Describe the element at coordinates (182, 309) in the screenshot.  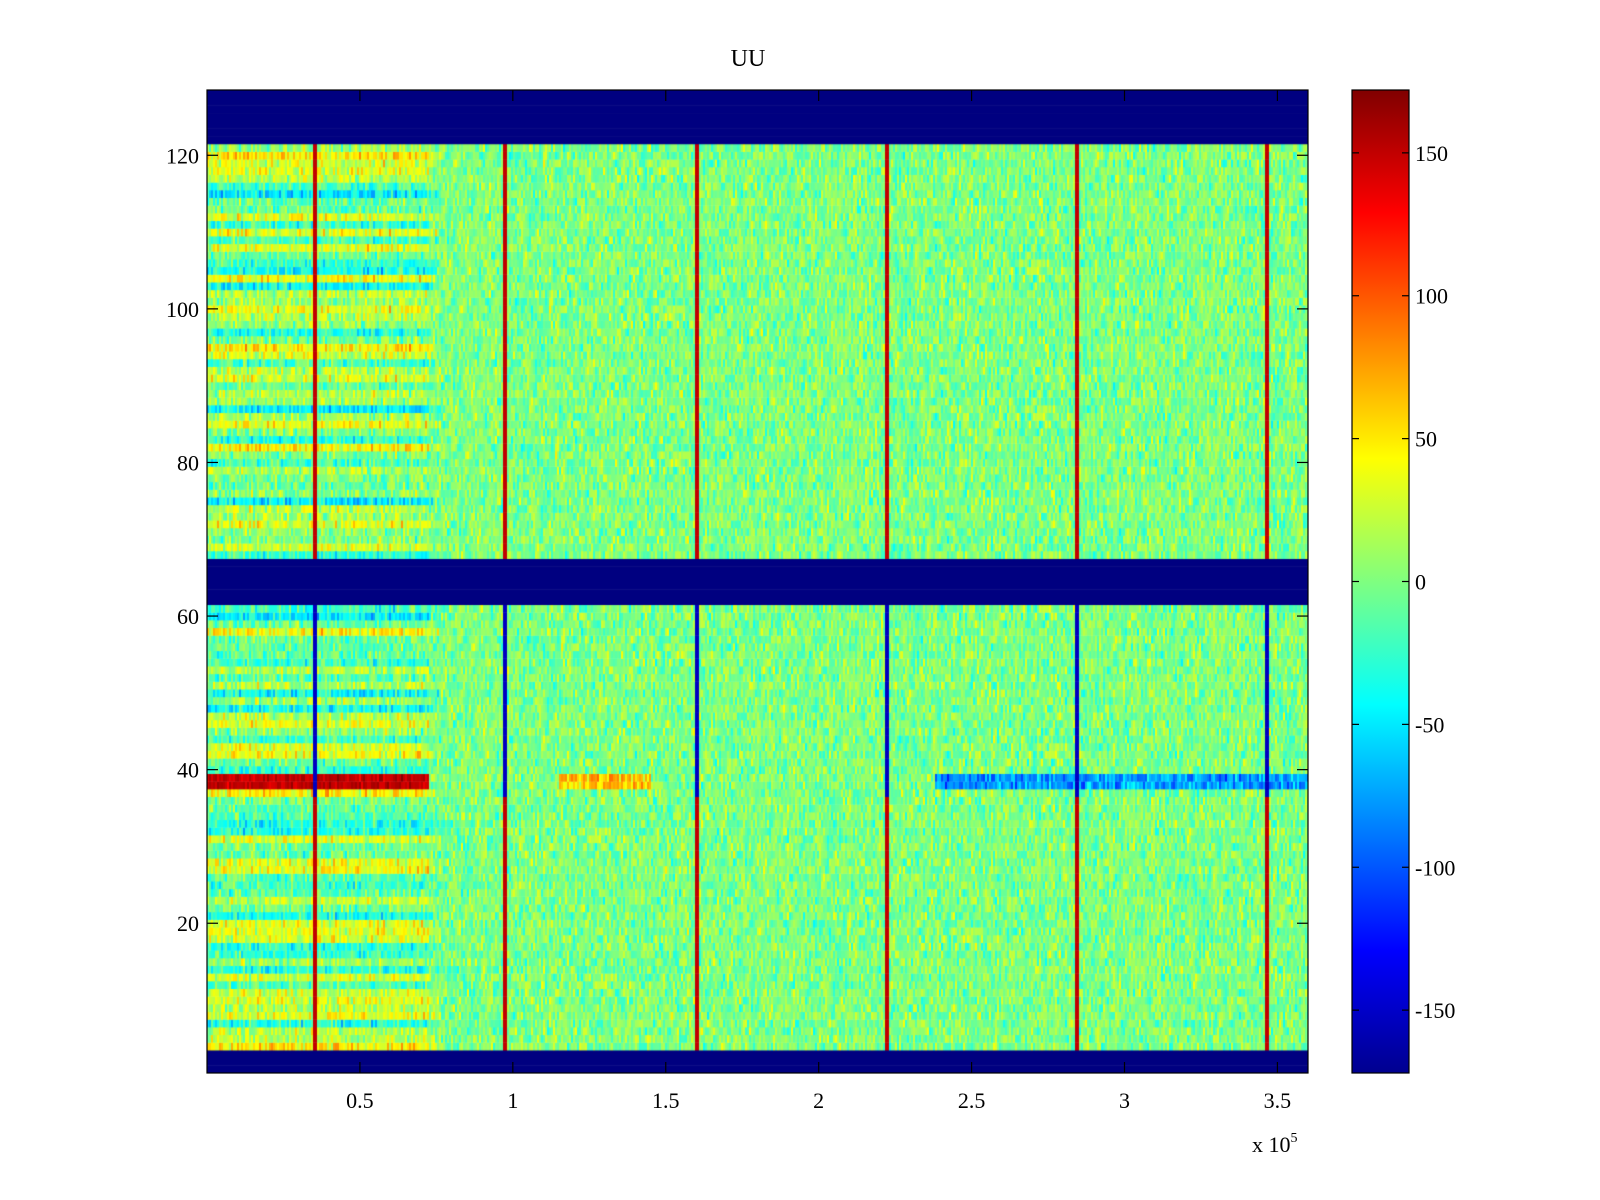
I see `y-tick-label: 100` at that location.